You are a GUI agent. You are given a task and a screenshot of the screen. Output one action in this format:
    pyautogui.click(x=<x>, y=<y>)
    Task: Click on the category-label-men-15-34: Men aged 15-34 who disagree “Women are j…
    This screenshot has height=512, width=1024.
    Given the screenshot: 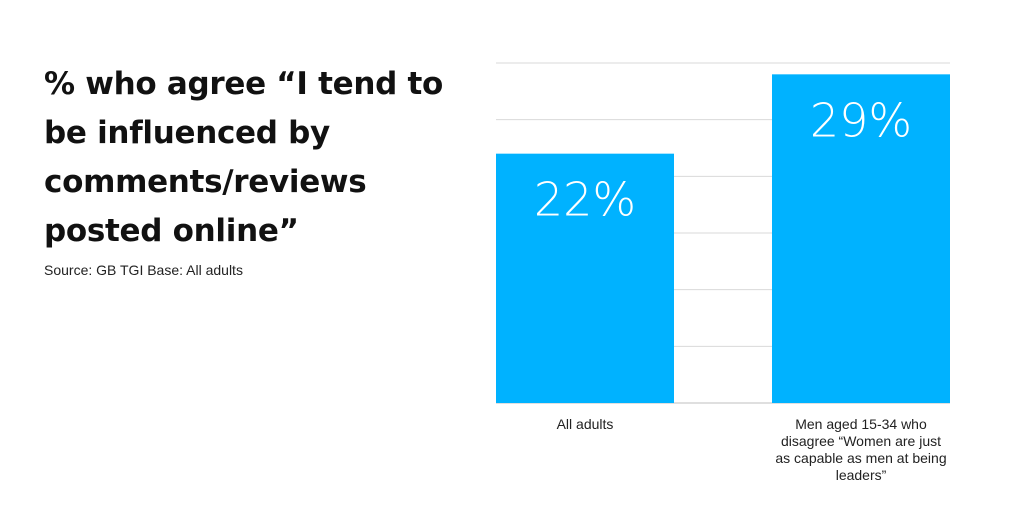 What is the action you would take?
    pyautogui.click(x=861, y=449)
    